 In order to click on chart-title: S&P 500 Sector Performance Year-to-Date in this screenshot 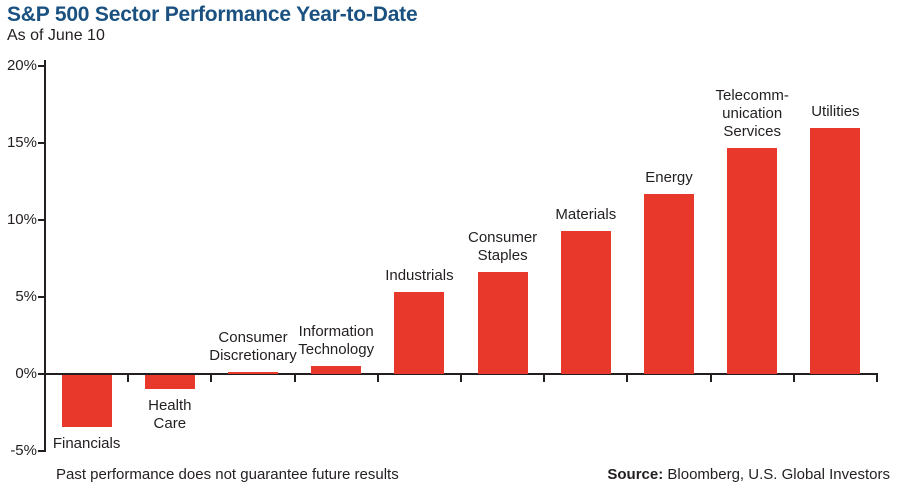, I will do `click(212, 14)`.